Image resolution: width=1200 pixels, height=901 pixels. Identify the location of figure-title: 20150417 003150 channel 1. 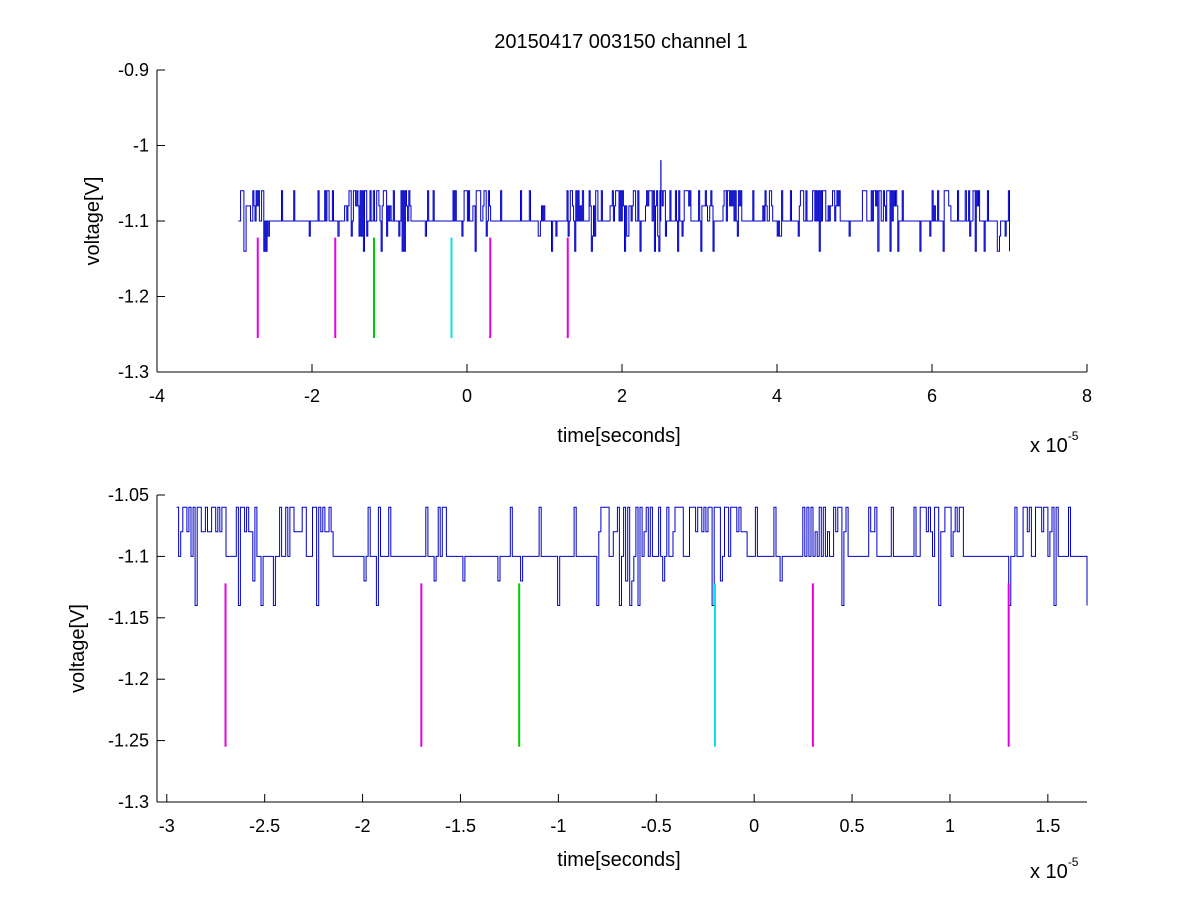
(621, 42).